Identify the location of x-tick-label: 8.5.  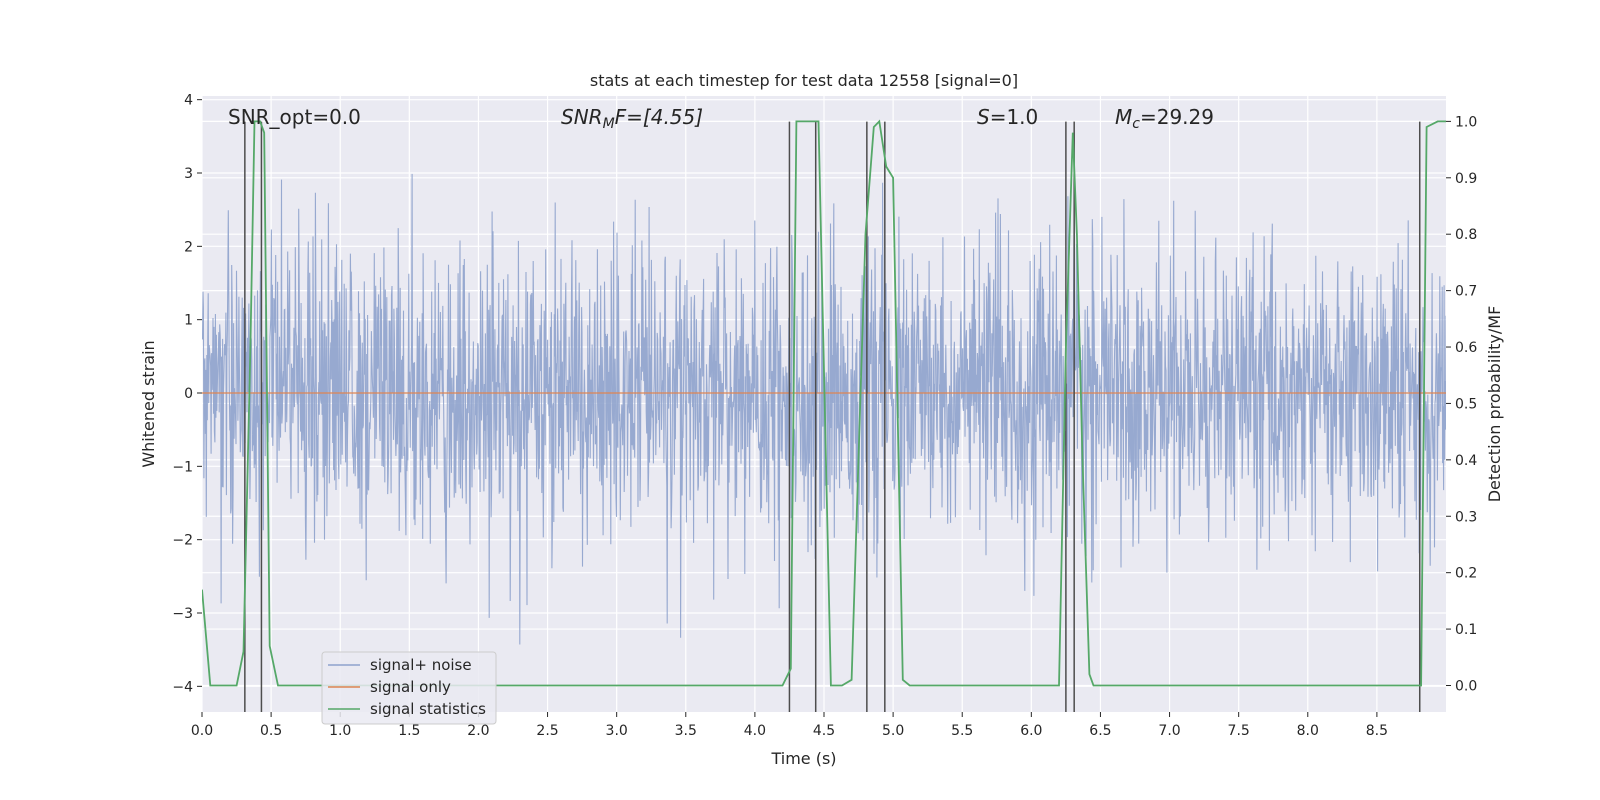
(1377, 731).